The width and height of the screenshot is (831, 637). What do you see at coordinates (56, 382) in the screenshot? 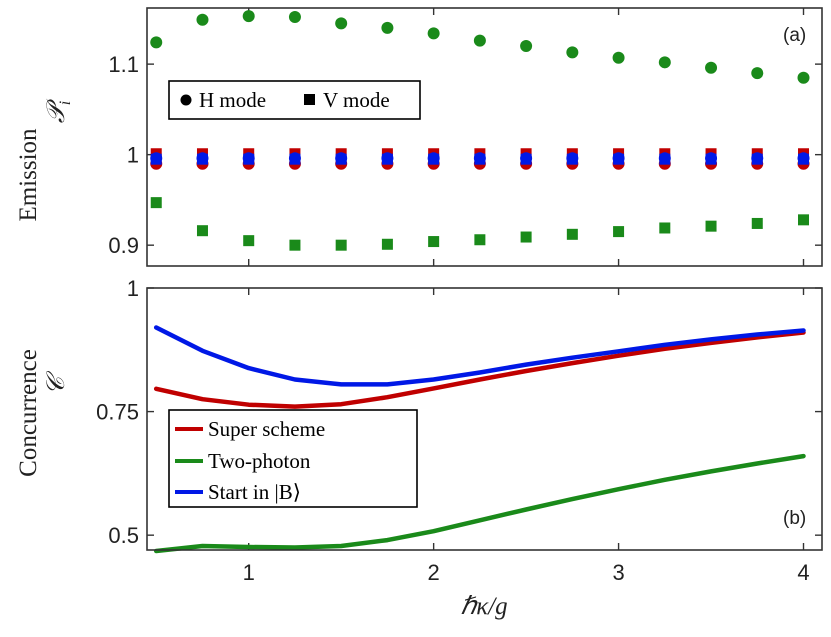
I see `panel-b-ylabel-line2: 𝒞` at bounding box center [56, 382].